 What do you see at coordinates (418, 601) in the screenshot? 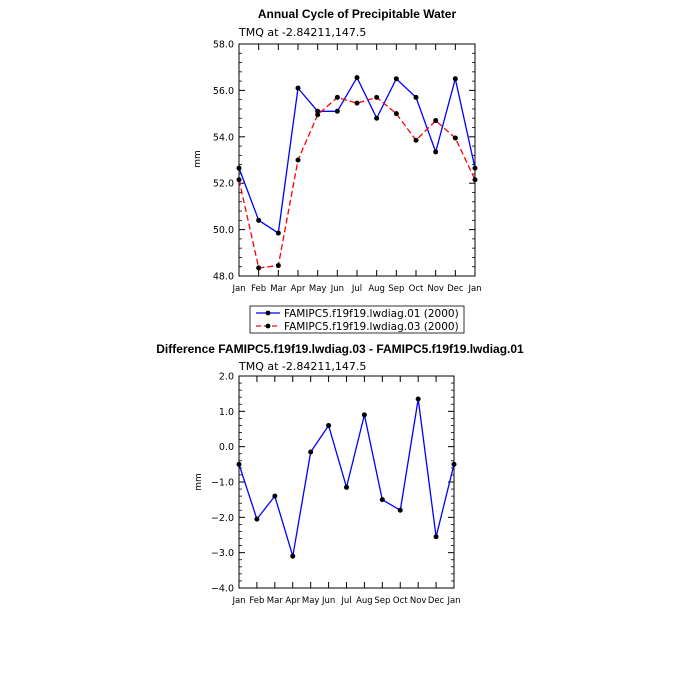
I see `chart2-xtick-label: Nov` at bounding box center [418, 601].